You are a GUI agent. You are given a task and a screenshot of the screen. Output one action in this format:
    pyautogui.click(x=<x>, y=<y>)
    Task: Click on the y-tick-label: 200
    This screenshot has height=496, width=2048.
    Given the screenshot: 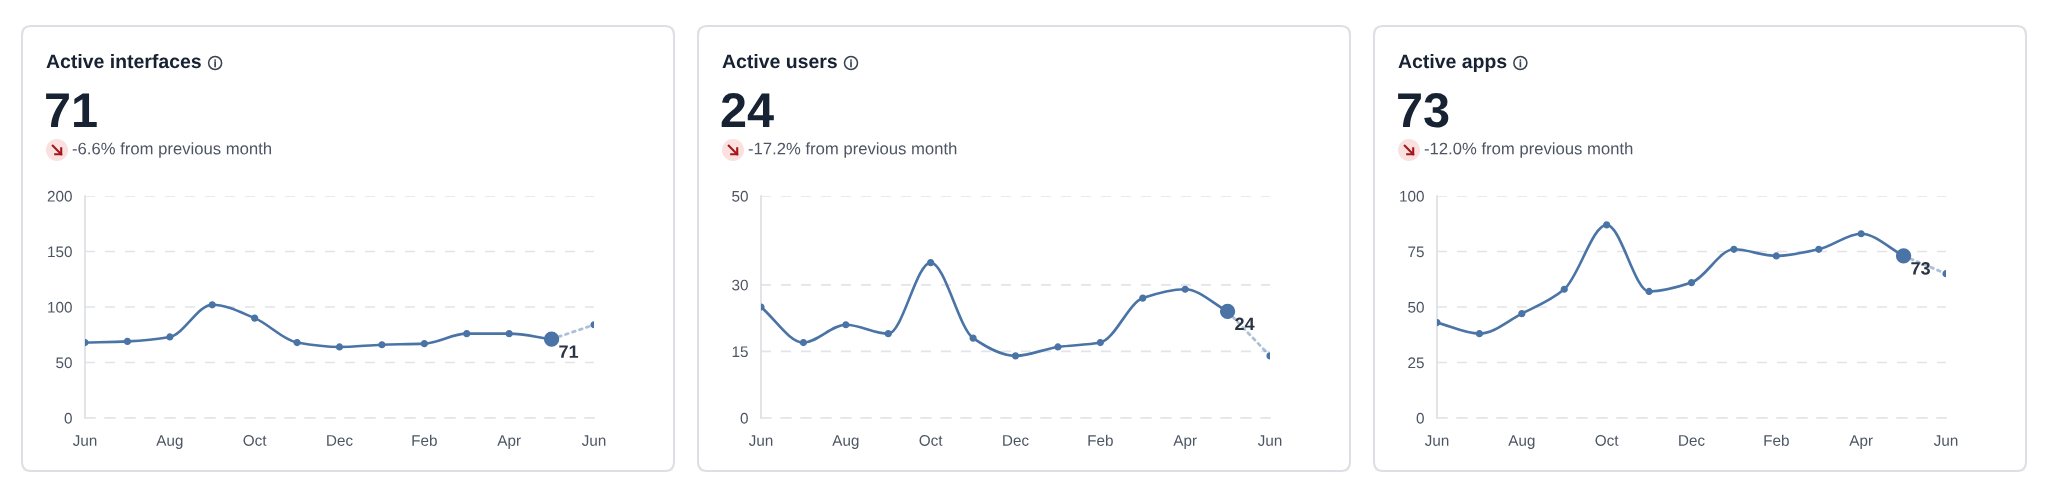 What is the action you would take?
    pyautogui.click(x=59, y=196)
    